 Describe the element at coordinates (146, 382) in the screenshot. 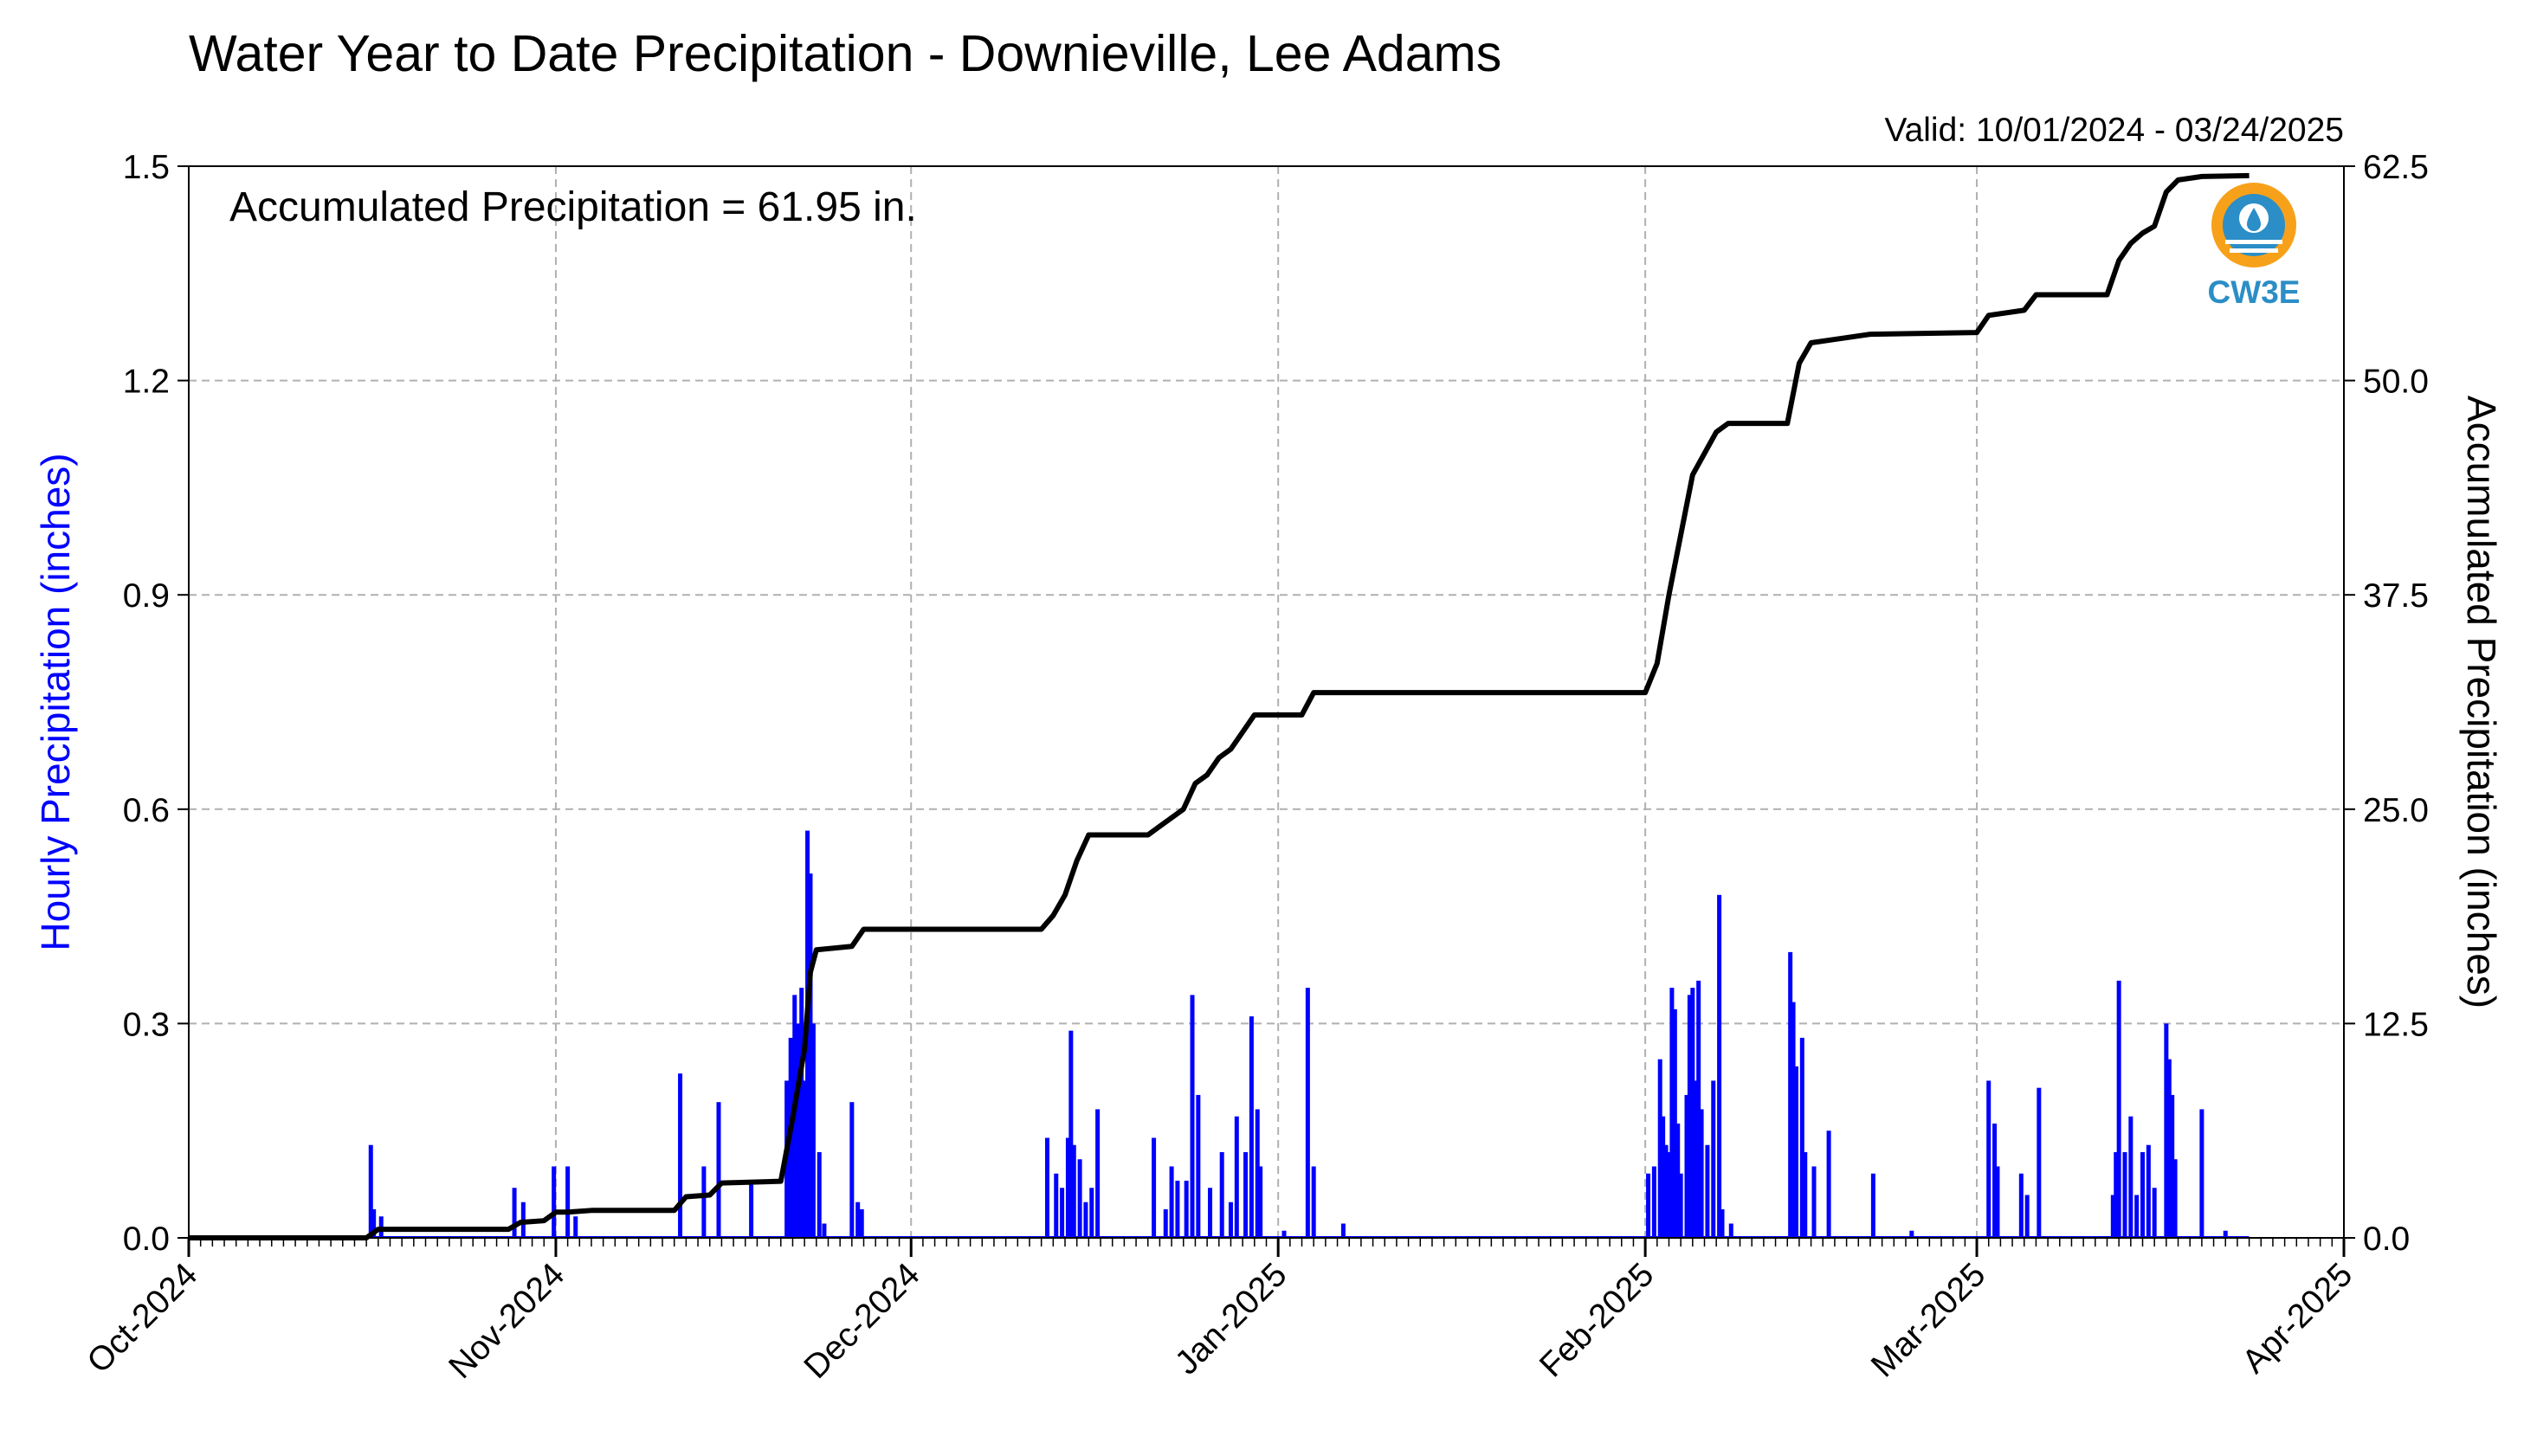

I see `y-left-tick-label: 1.2` at that location.